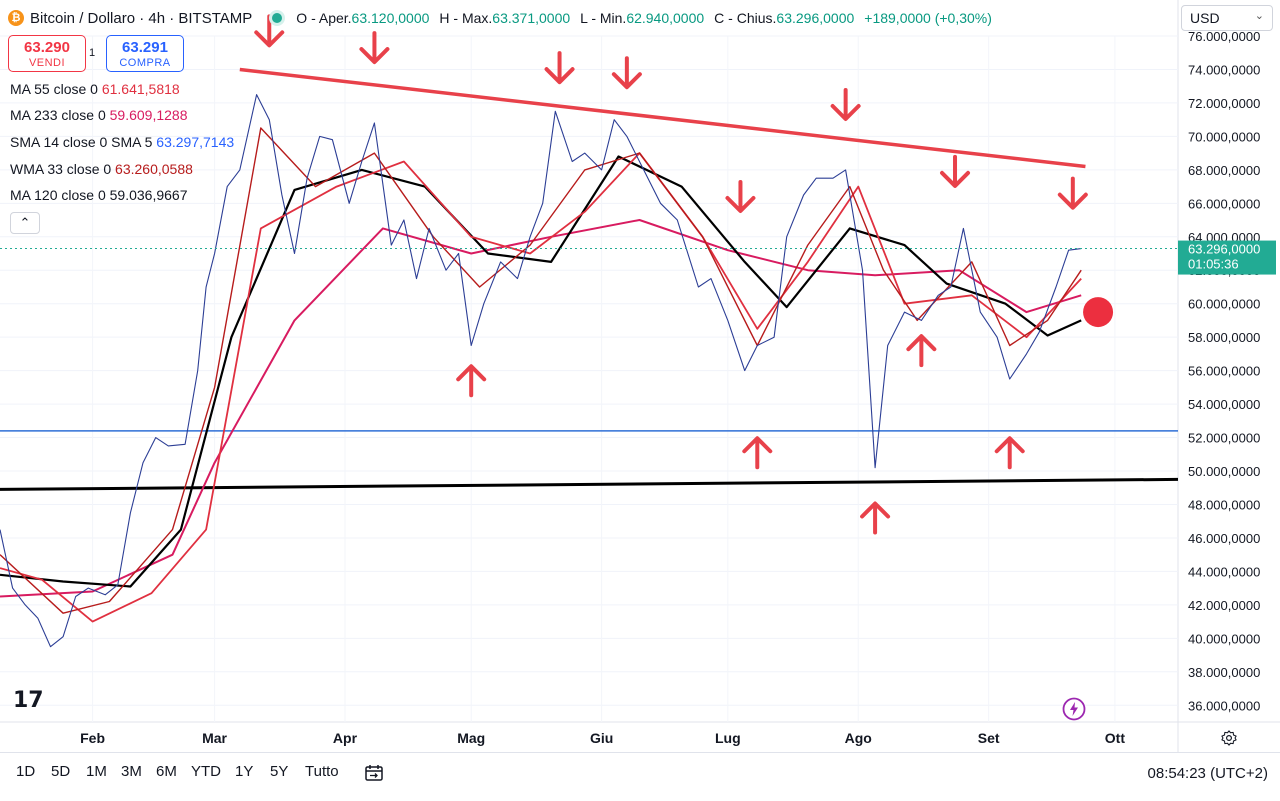 This screenshot has height=801, width=1280. I want to click on x-tick-label: Mar, so click(214, 738).